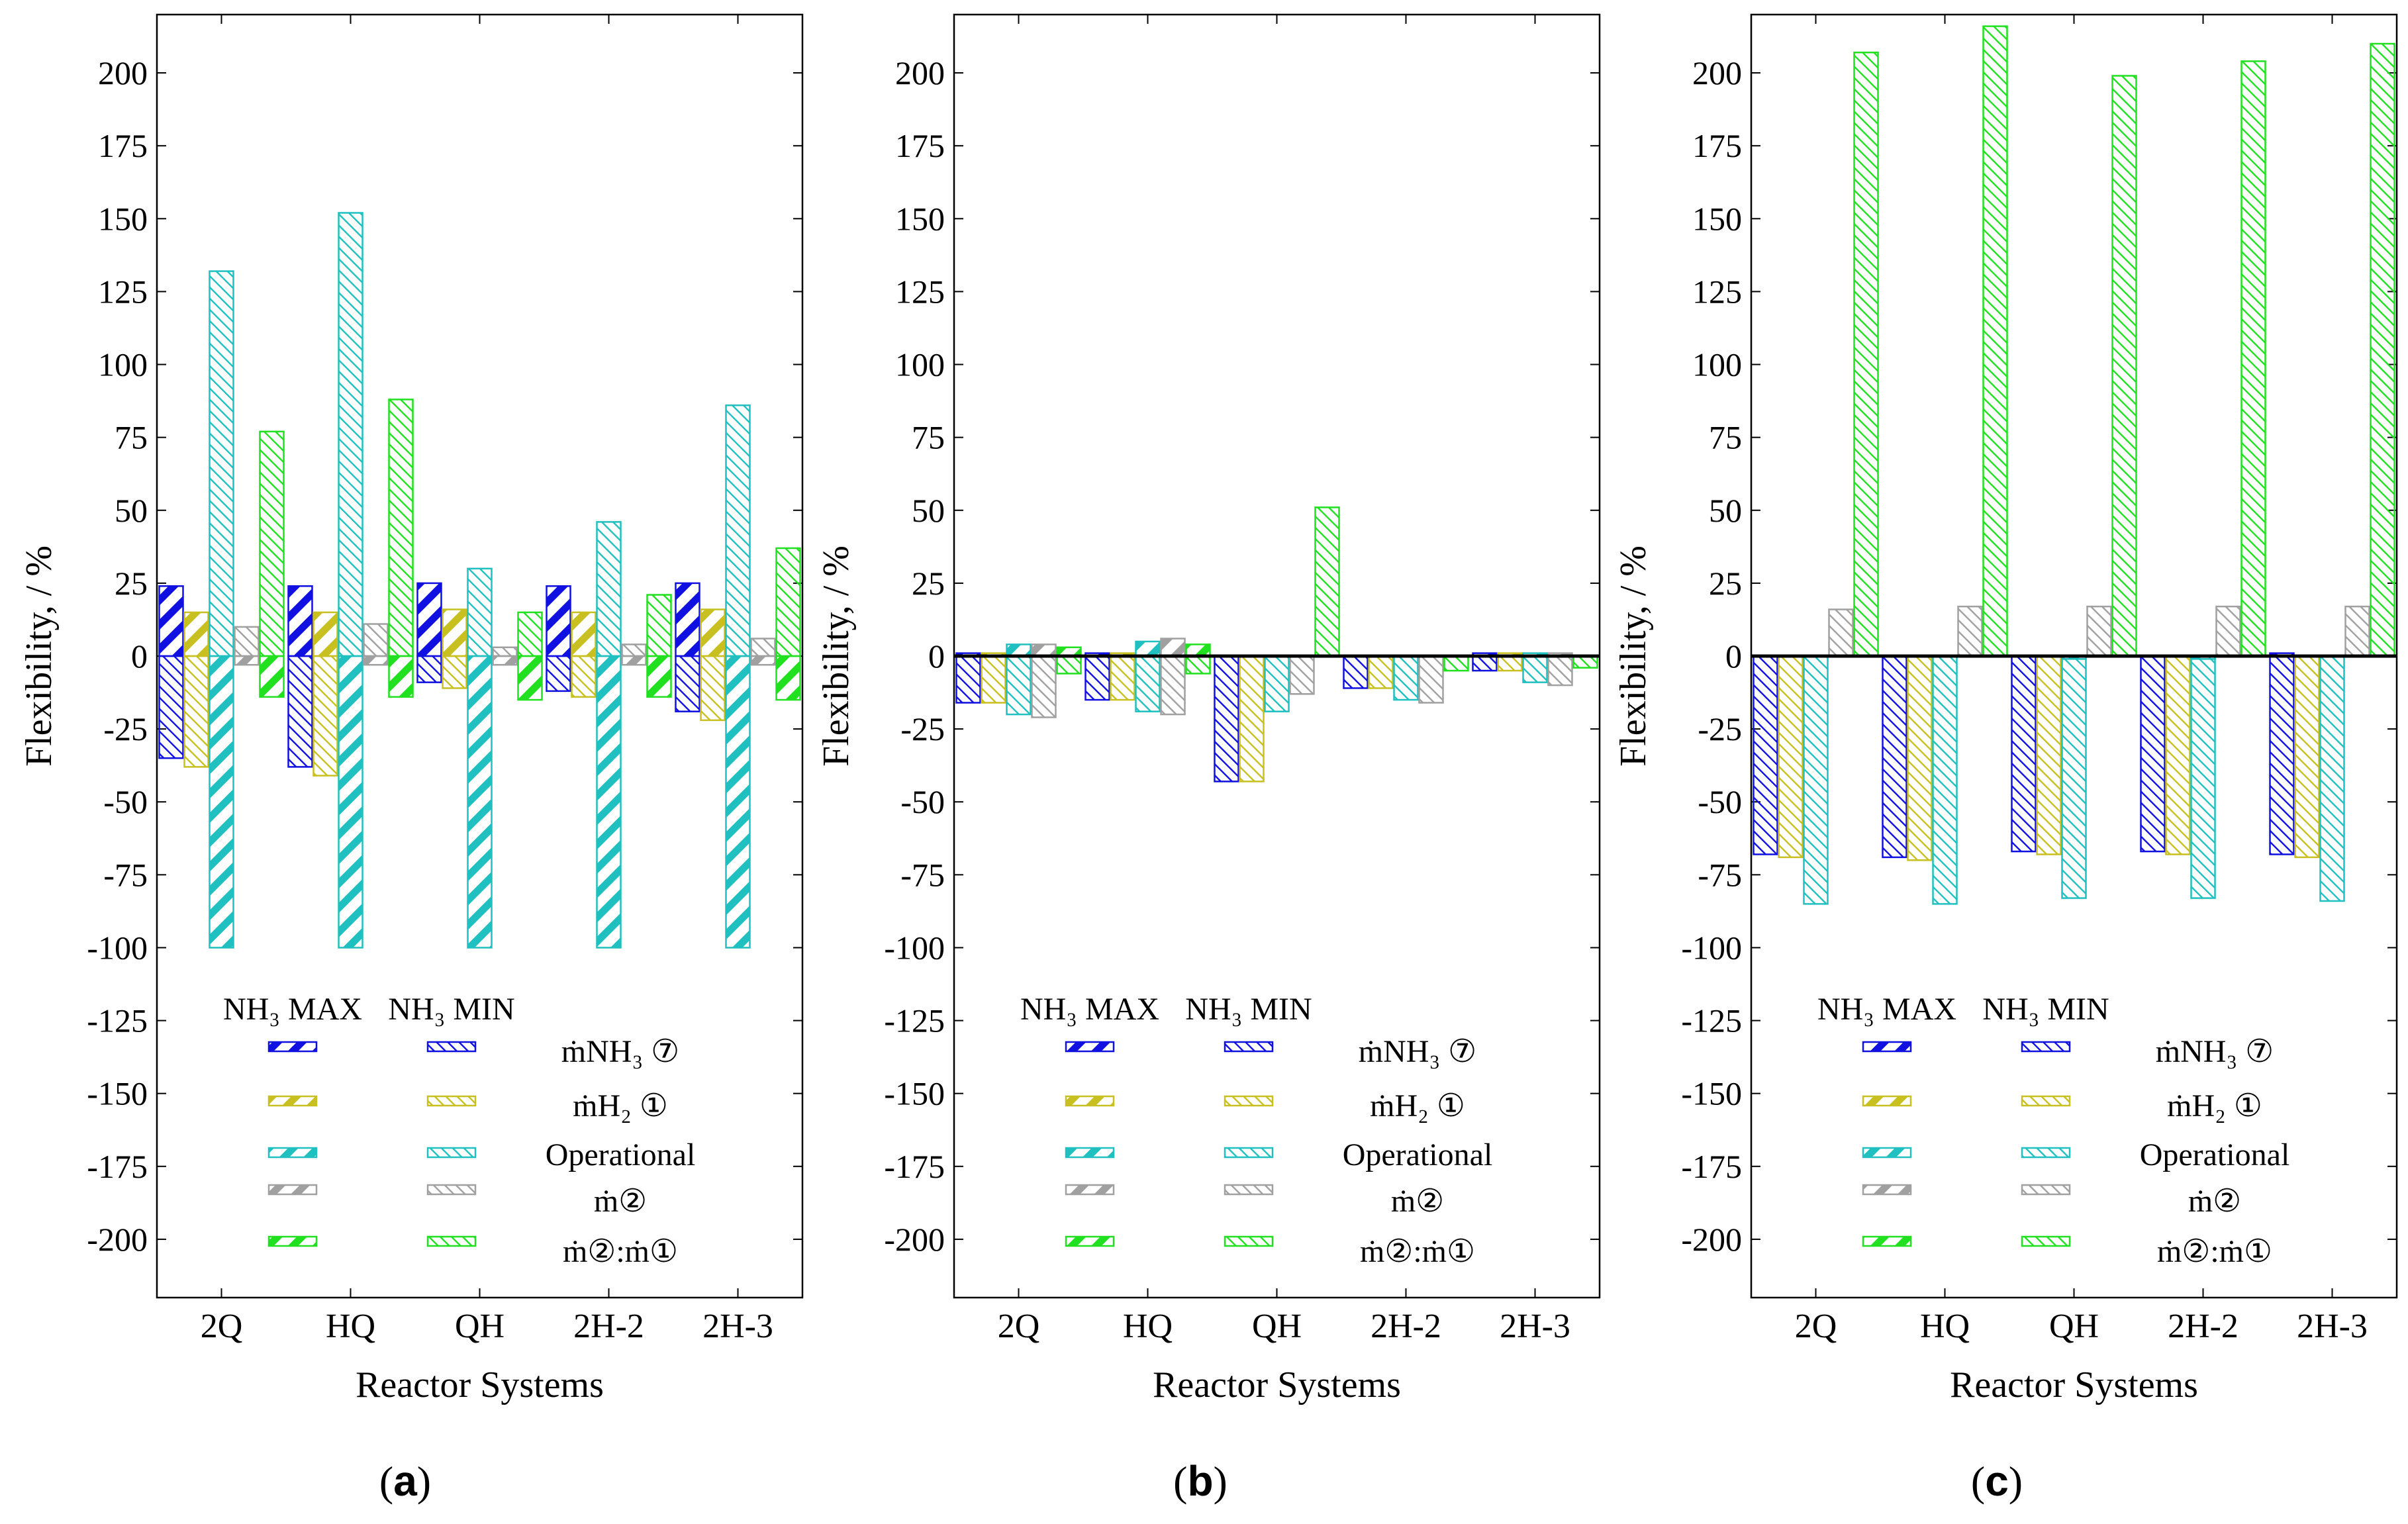 This screenshot has width=2408, height=1524. What do you see at coordinates (1356, 672) in the screenshot?
I see `bar-min-2h2-s0` at bounding box center [1356, 672].